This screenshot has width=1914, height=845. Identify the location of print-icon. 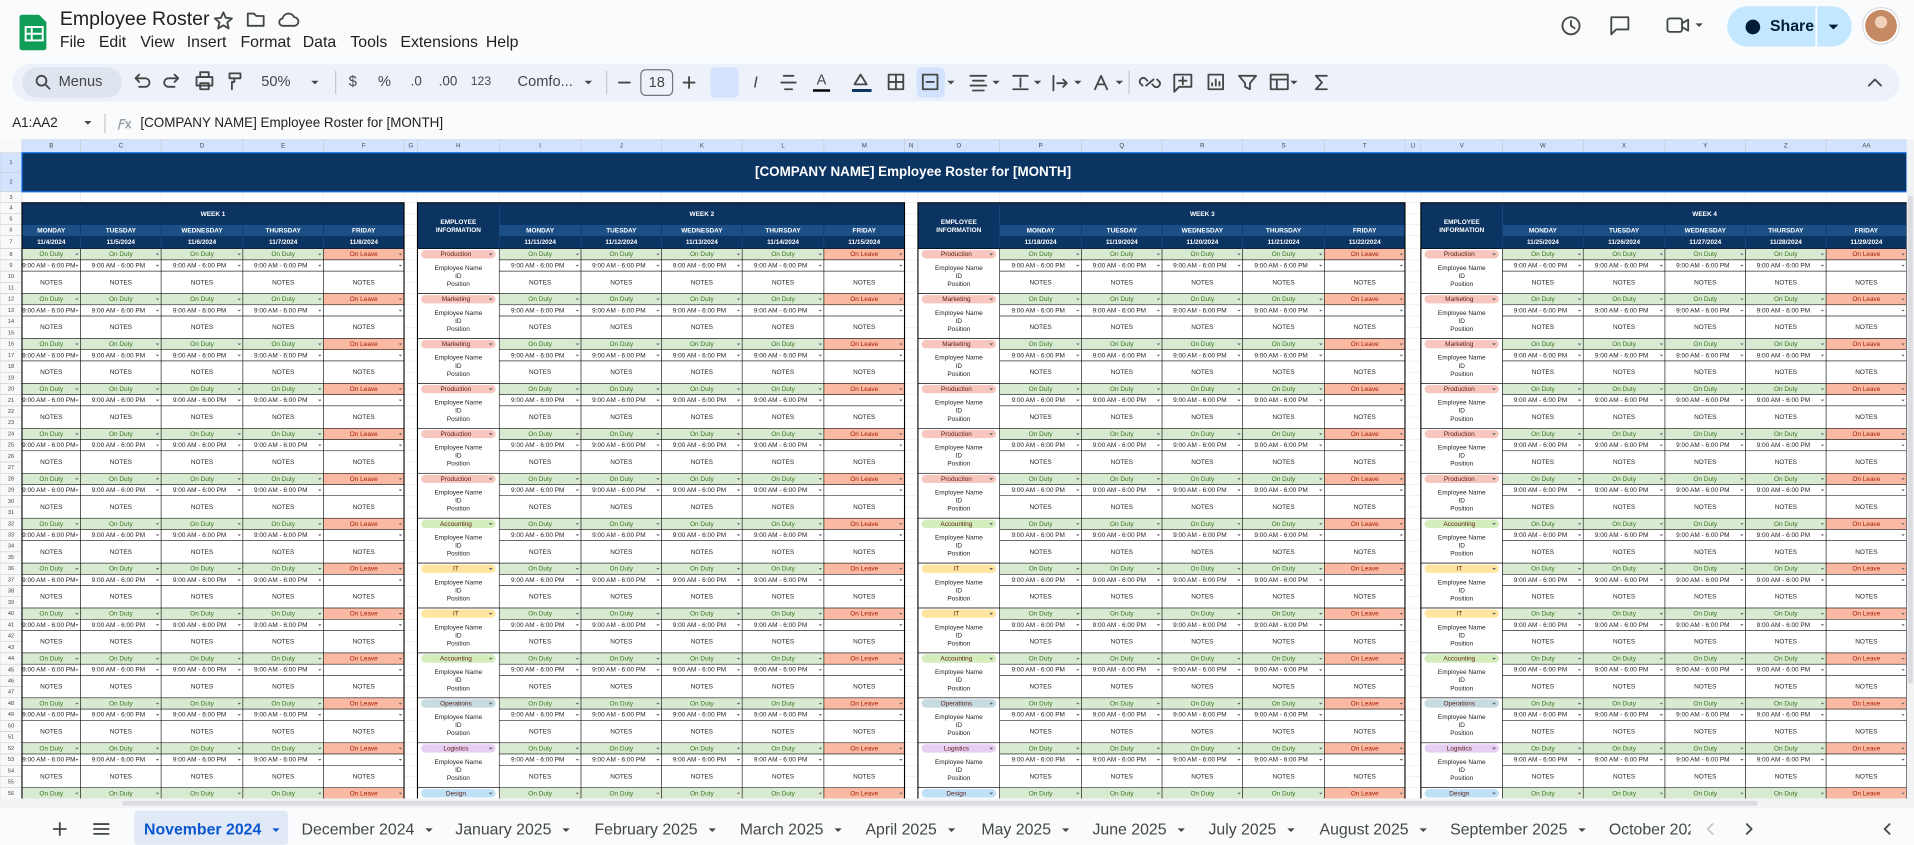
(204, 81).